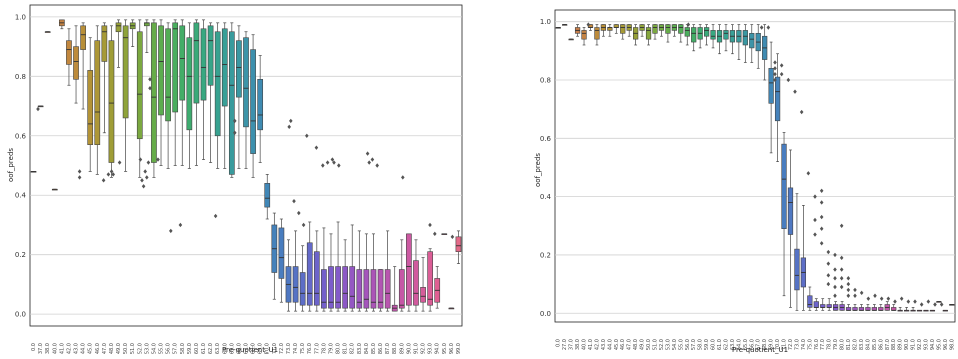  I want to click on x-tick-label: 47.0, so click(630, 344).